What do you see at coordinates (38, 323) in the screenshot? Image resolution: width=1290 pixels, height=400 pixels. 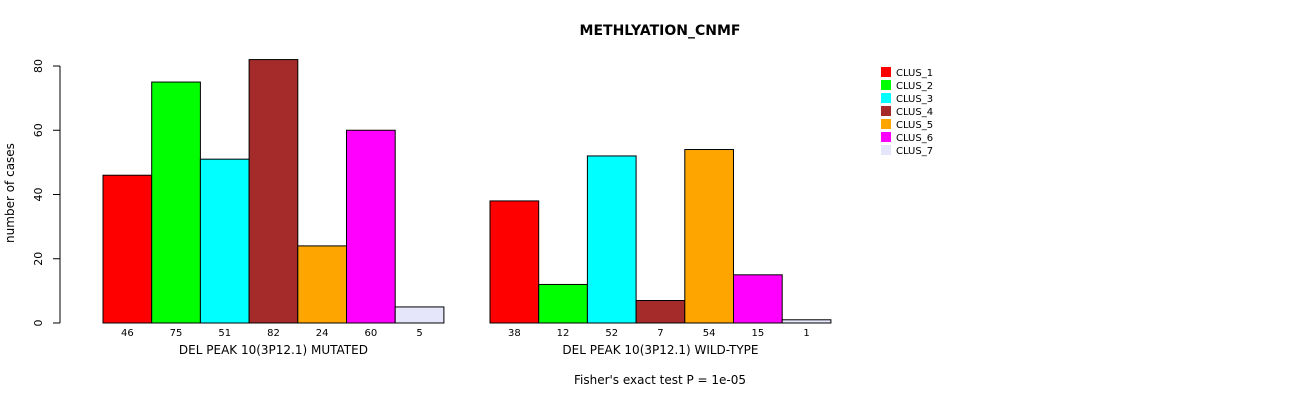 I see `y-tick-label: 0` at bounding box center [38, 323].